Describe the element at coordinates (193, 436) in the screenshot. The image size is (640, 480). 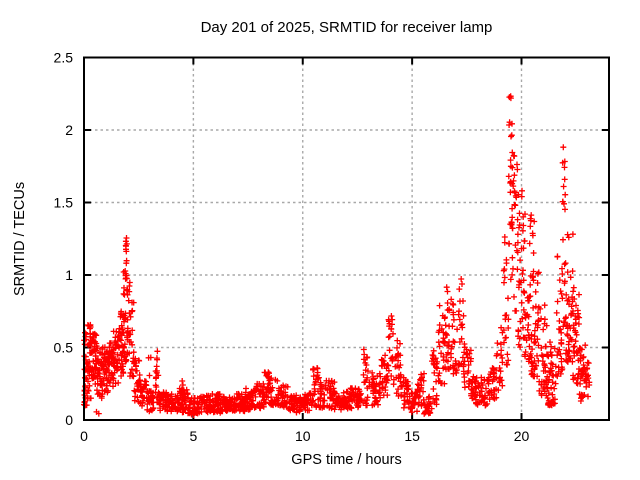
I see `x-tick-label: 5` at that location.